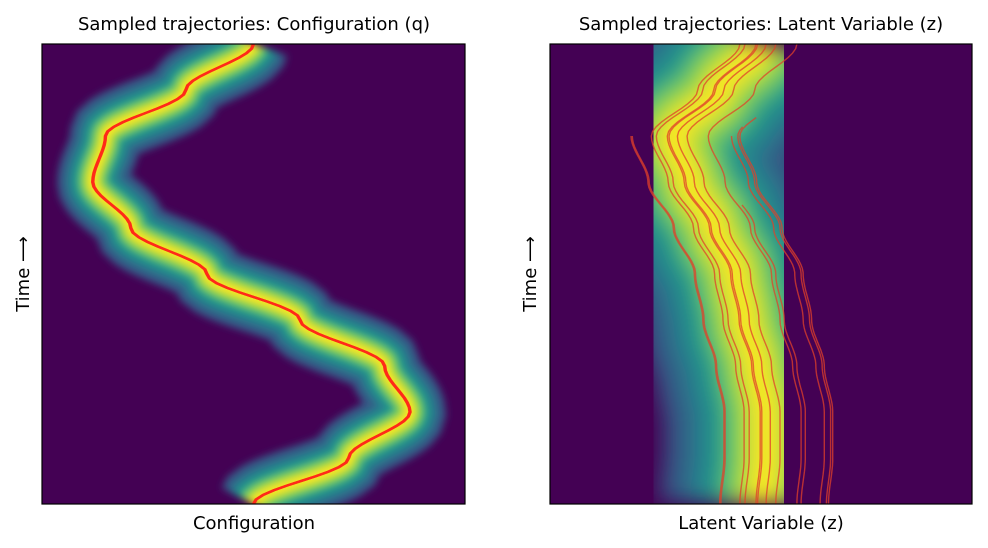 Image resolution: width=988 pixels, height=548 pixels. What do you see at coordinates (254, 24) in the screenshot?
I see `chart-title: Sampled trajectories: Configuration (q)` at bounding box center [254, 24].